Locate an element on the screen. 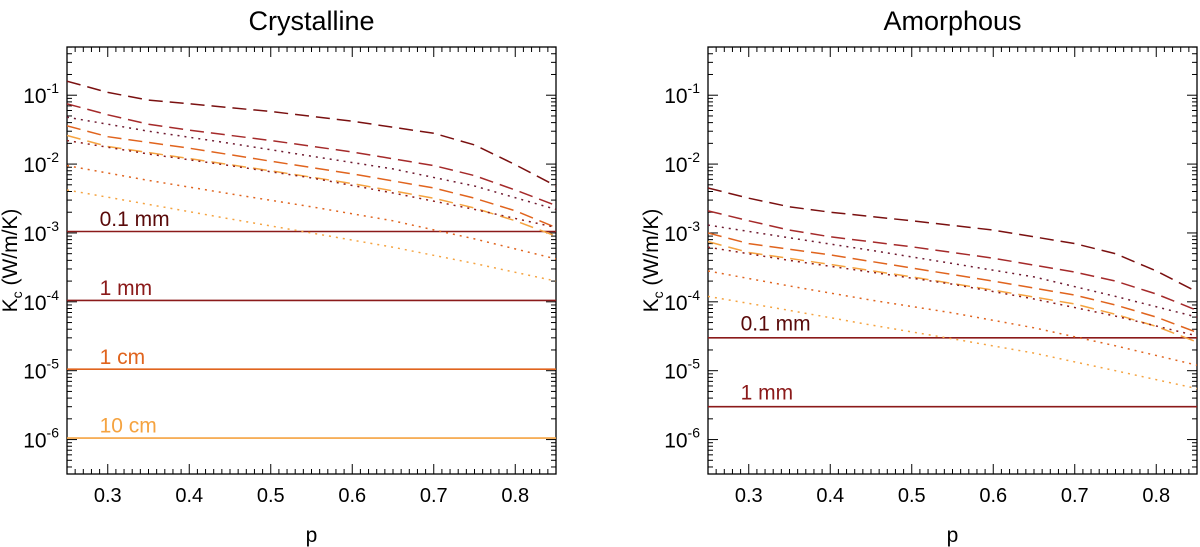  size-annotation: 1 cm is located at coordinates (123, 357).